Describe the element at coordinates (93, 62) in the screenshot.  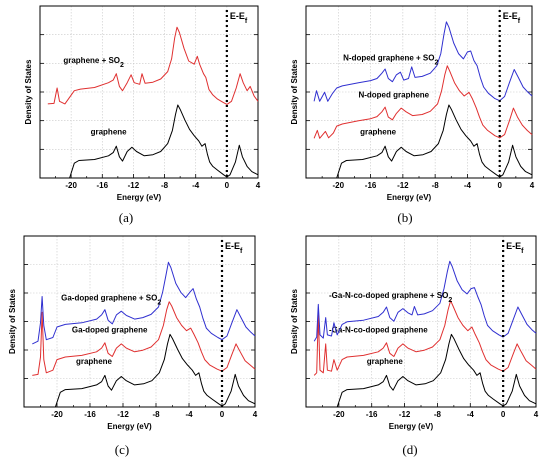
I see `series-label-1: graphene + SO2` at that location.